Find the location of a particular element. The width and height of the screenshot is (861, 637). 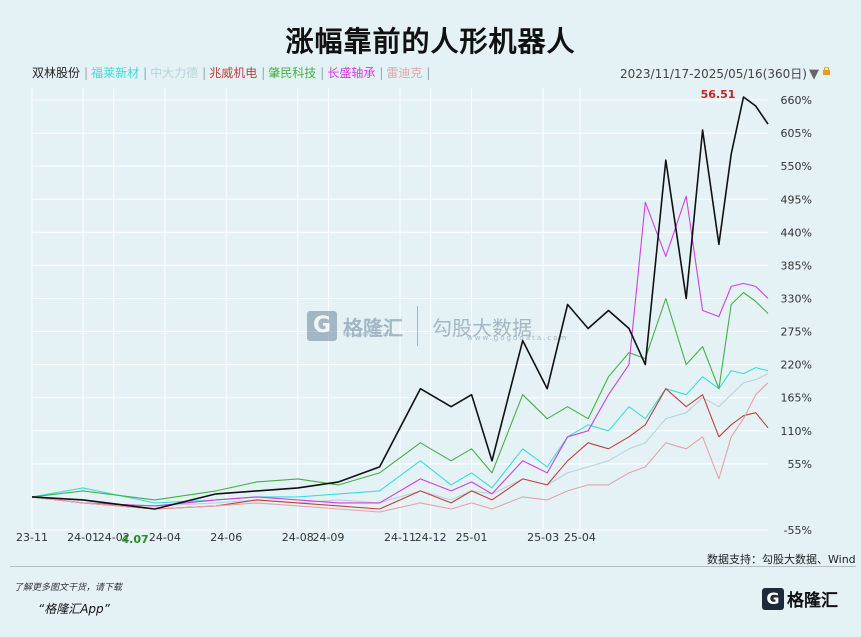

dropdown-arrow-icon: ▼ is located at coordinates (813, 74).